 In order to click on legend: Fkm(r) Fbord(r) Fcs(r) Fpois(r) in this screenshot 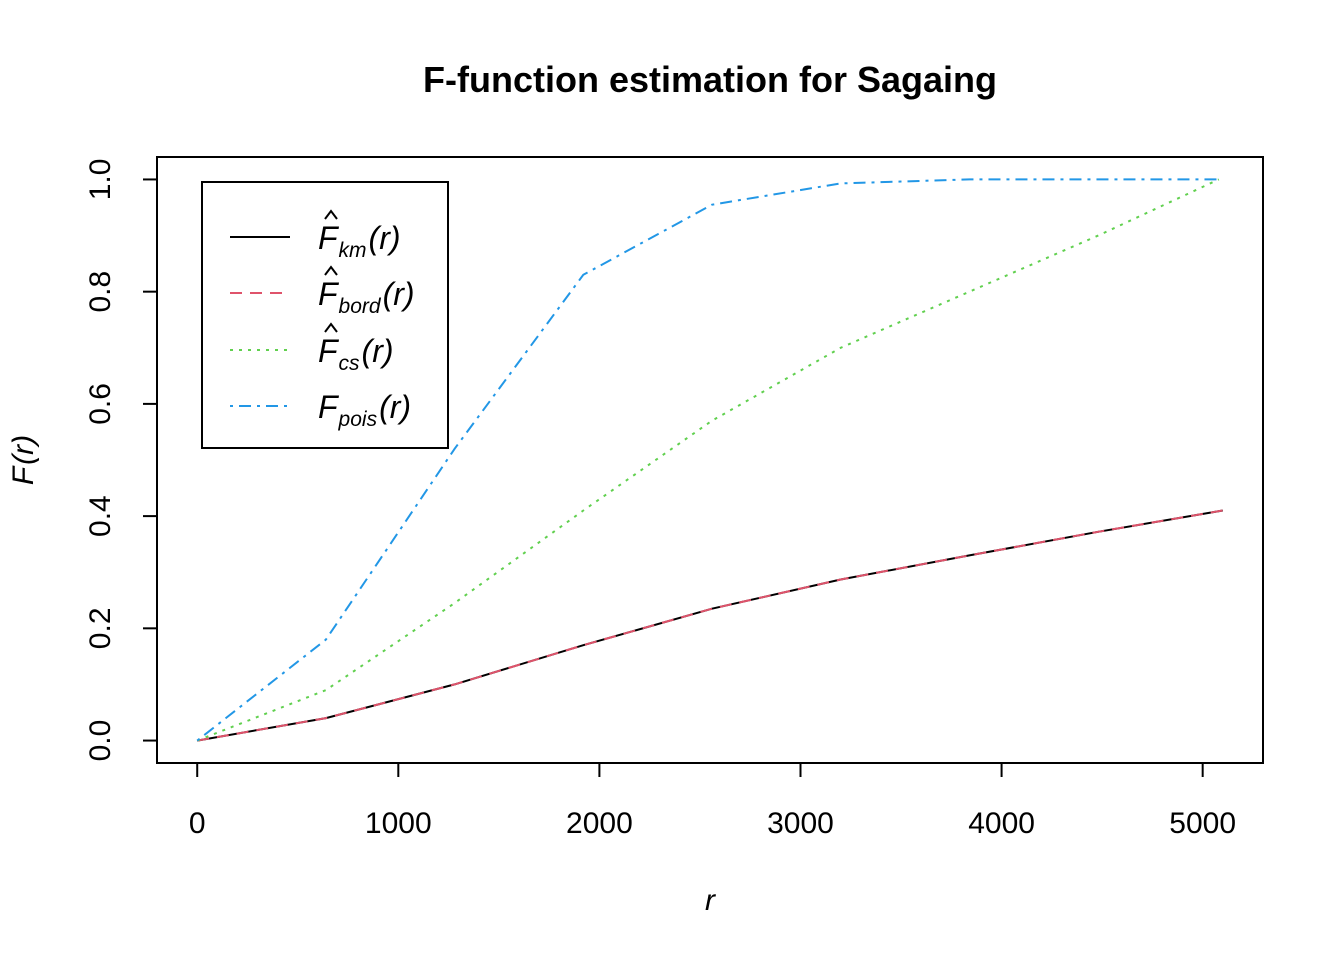, I will do `click(325, 315)`.